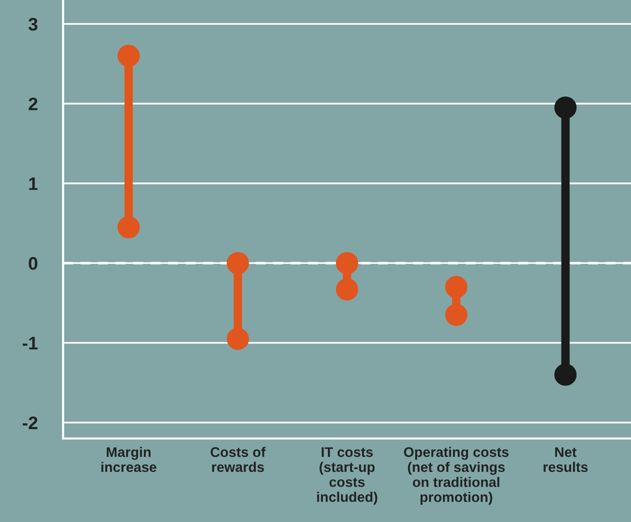  I want to click on y-tick-label: 2, so click(33, 104).